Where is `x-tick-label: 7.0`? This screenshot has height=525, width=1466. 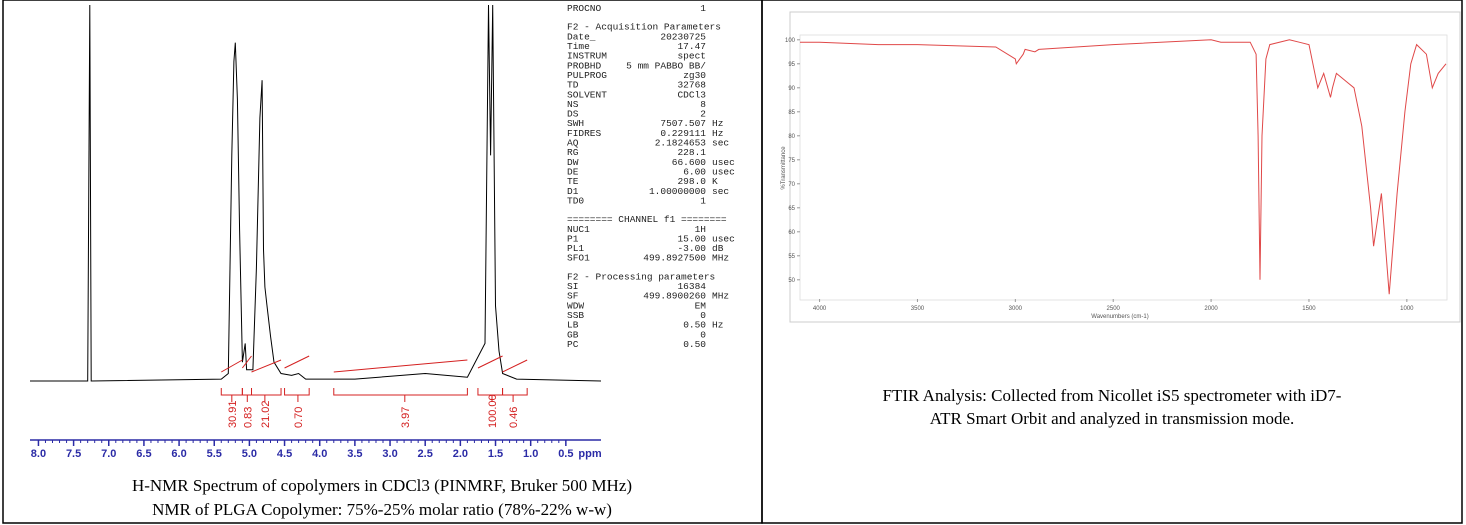
x-tick-label: 7.0 is located at coordinates (108, 454).